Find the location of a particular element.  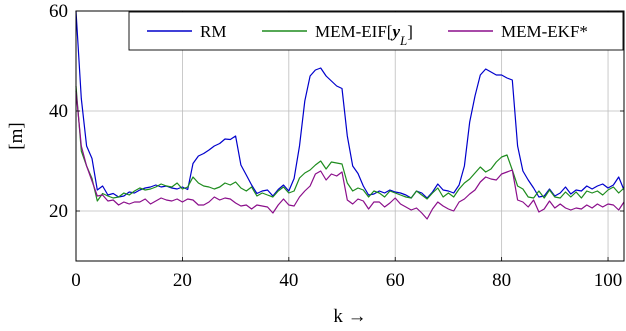

y-axis-label: [m] is located at coordinates (16, 135).